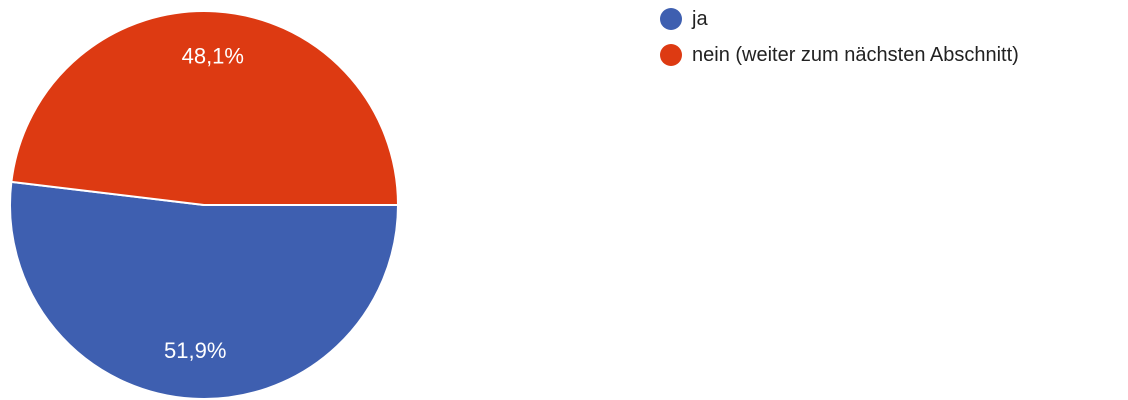 Image resolution: width=1128 pixels, height=400 pixels. I want to click on legend-swatch-nein, so click(671, 55).